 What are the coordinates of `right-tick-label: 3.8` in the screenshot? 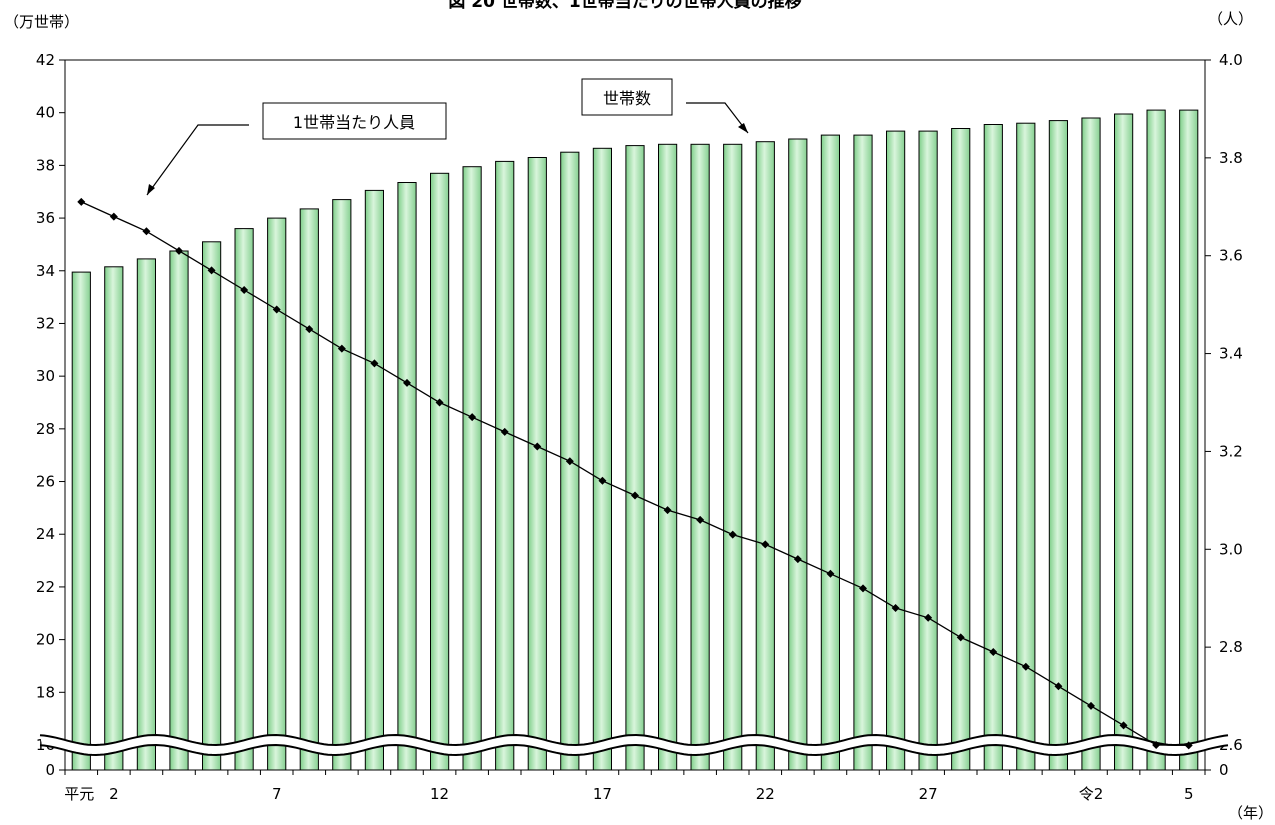 It's located at (1231, 158).